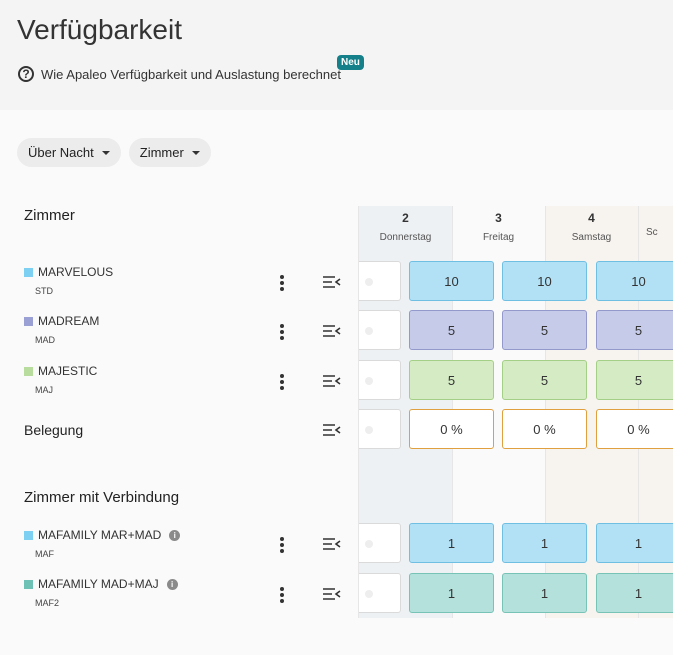 Image resolution: width=673 pixels, height=655 pixels. What do you see at coordinates (61, 152) in the screenshot?
I see `overnight-filter-label: Über Nacht` at bounding box center [61, 152].